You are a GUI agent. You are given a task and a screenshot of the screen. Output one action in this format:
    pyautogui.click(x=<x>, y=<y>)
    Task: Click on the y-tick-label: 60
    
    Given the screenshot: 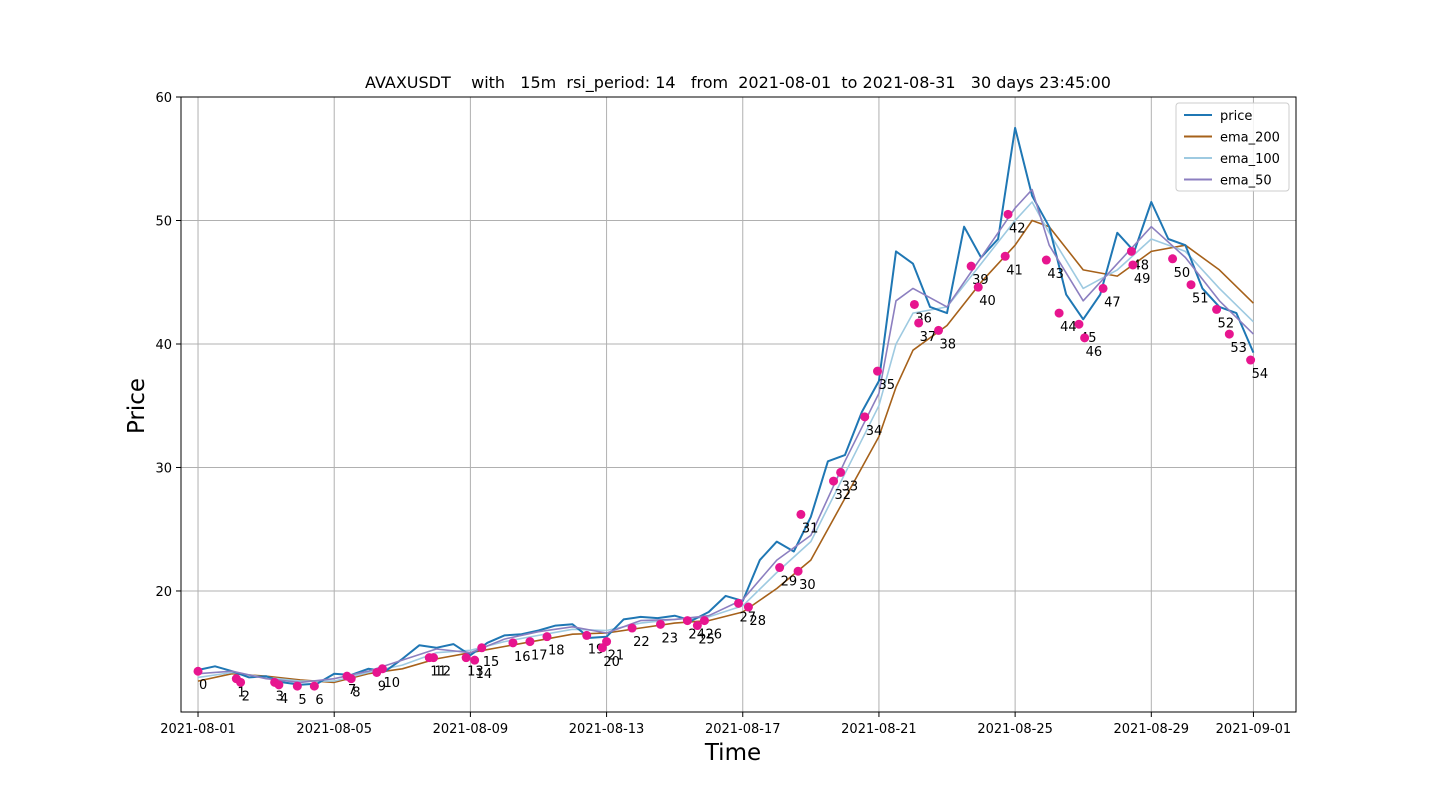 What is the action you would take?
    pyautogui.click(x=163, y=98)
    